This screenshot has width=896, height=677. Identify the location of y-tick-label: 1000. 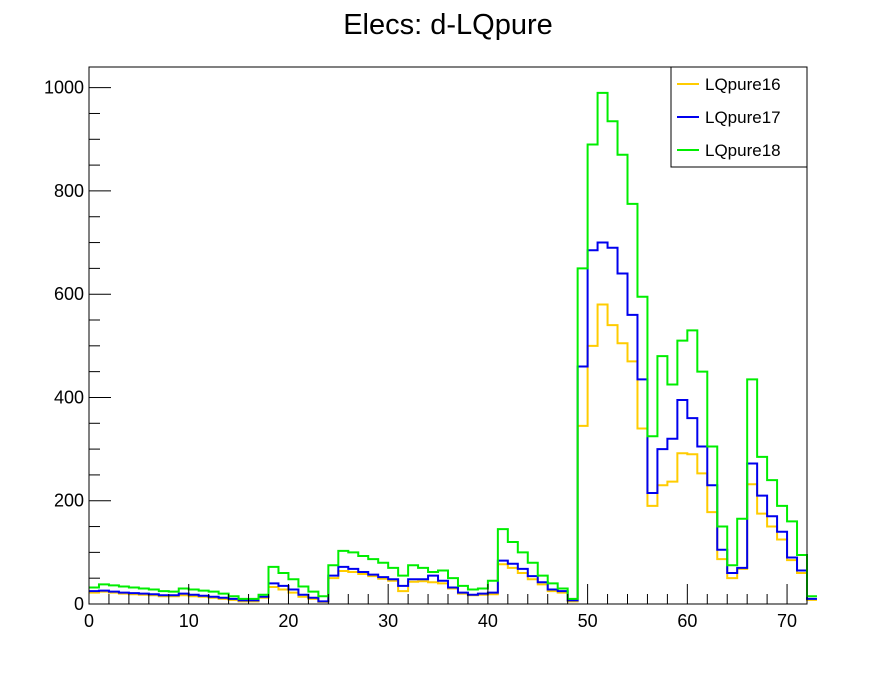
(64, 88).